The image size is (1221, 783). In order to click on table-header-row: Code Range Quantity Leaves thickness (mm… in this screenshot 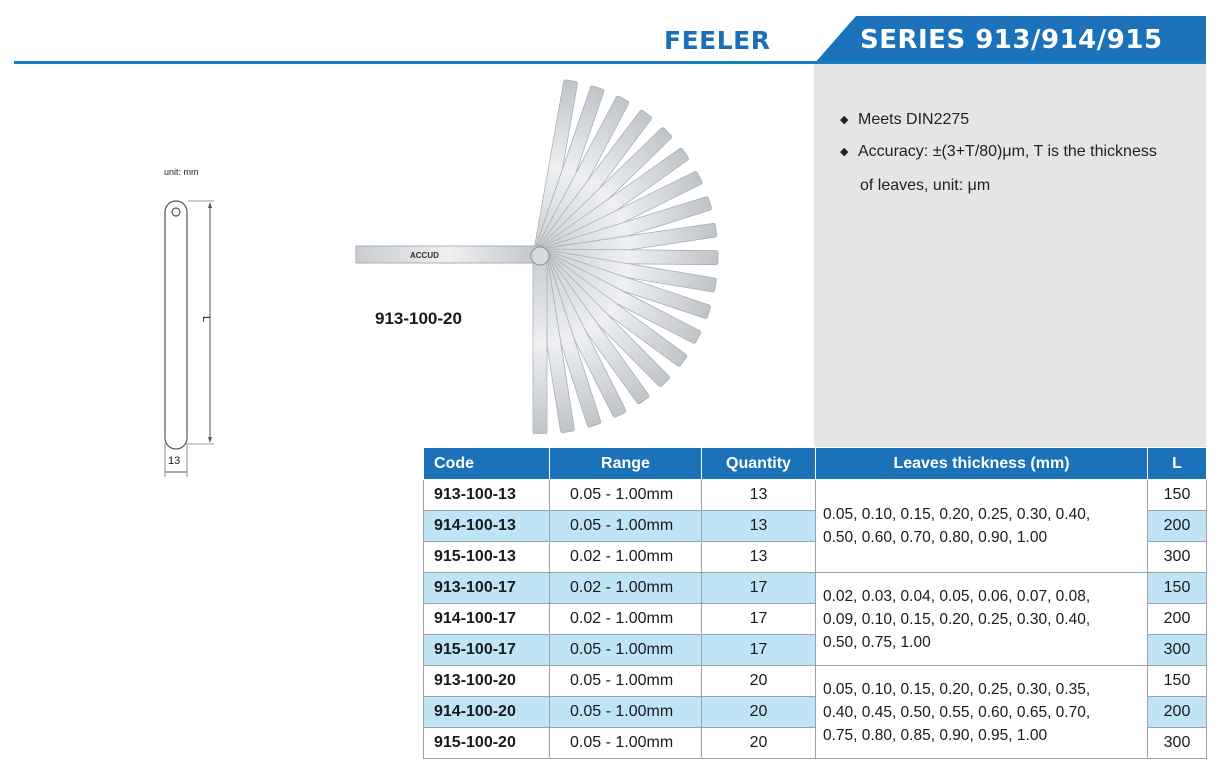, I will do `click(815, 463)`.